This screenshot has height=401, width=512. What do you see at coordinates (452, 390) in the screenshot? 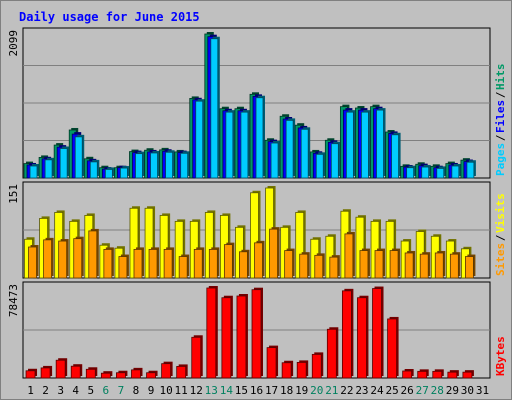
I see `x-tick-label-day-29: 29` at bounding box center [452, 390].